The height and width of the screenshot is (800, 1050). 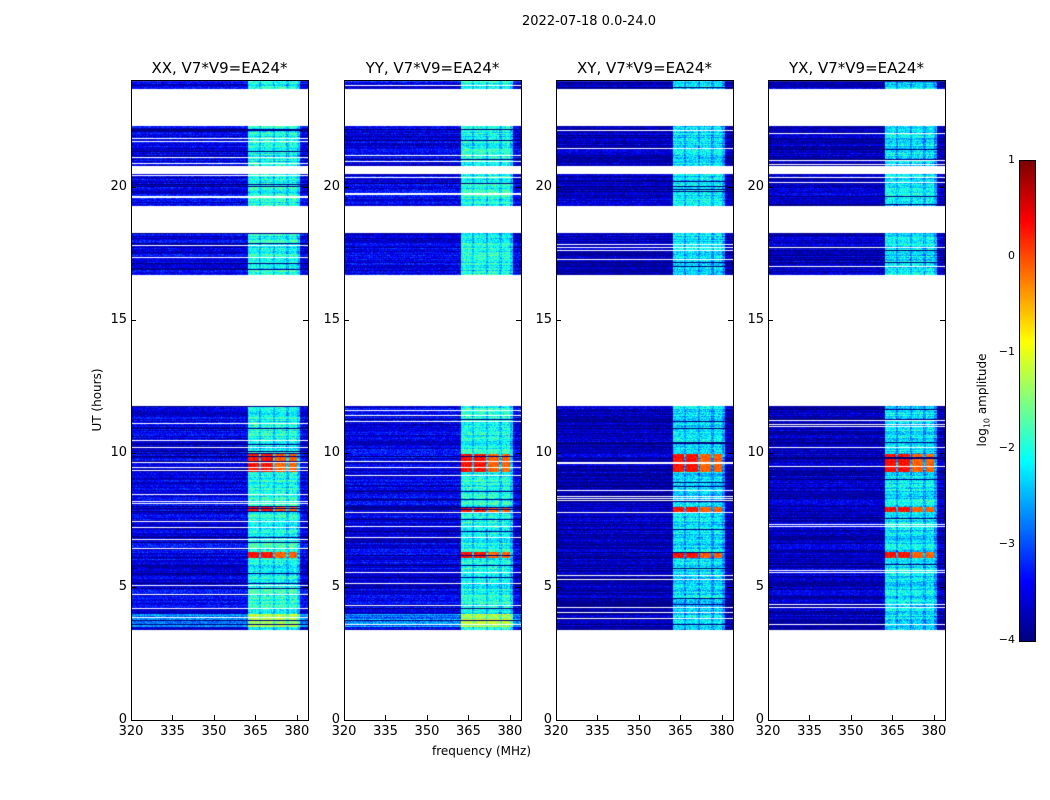 What do you see at coordinates (1011, 255) in the screenshot?
I see `colorbar-tick-label: 0` at bounding box center [1011, 255].